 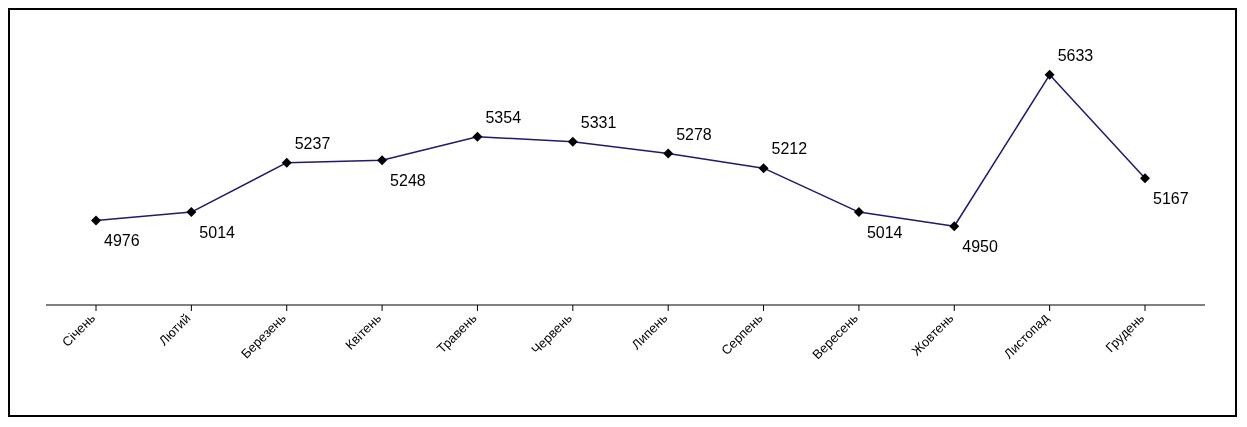 What do you see at coordinates (312, 143) in the screenshot?
I see `data-label: 5237` at bounding box center [312, 143].